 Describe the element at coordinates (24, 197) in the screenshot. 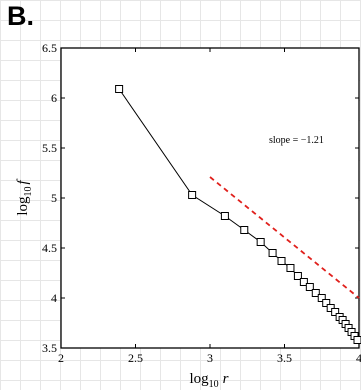

I see `y-axis-label: log10f` at that location.